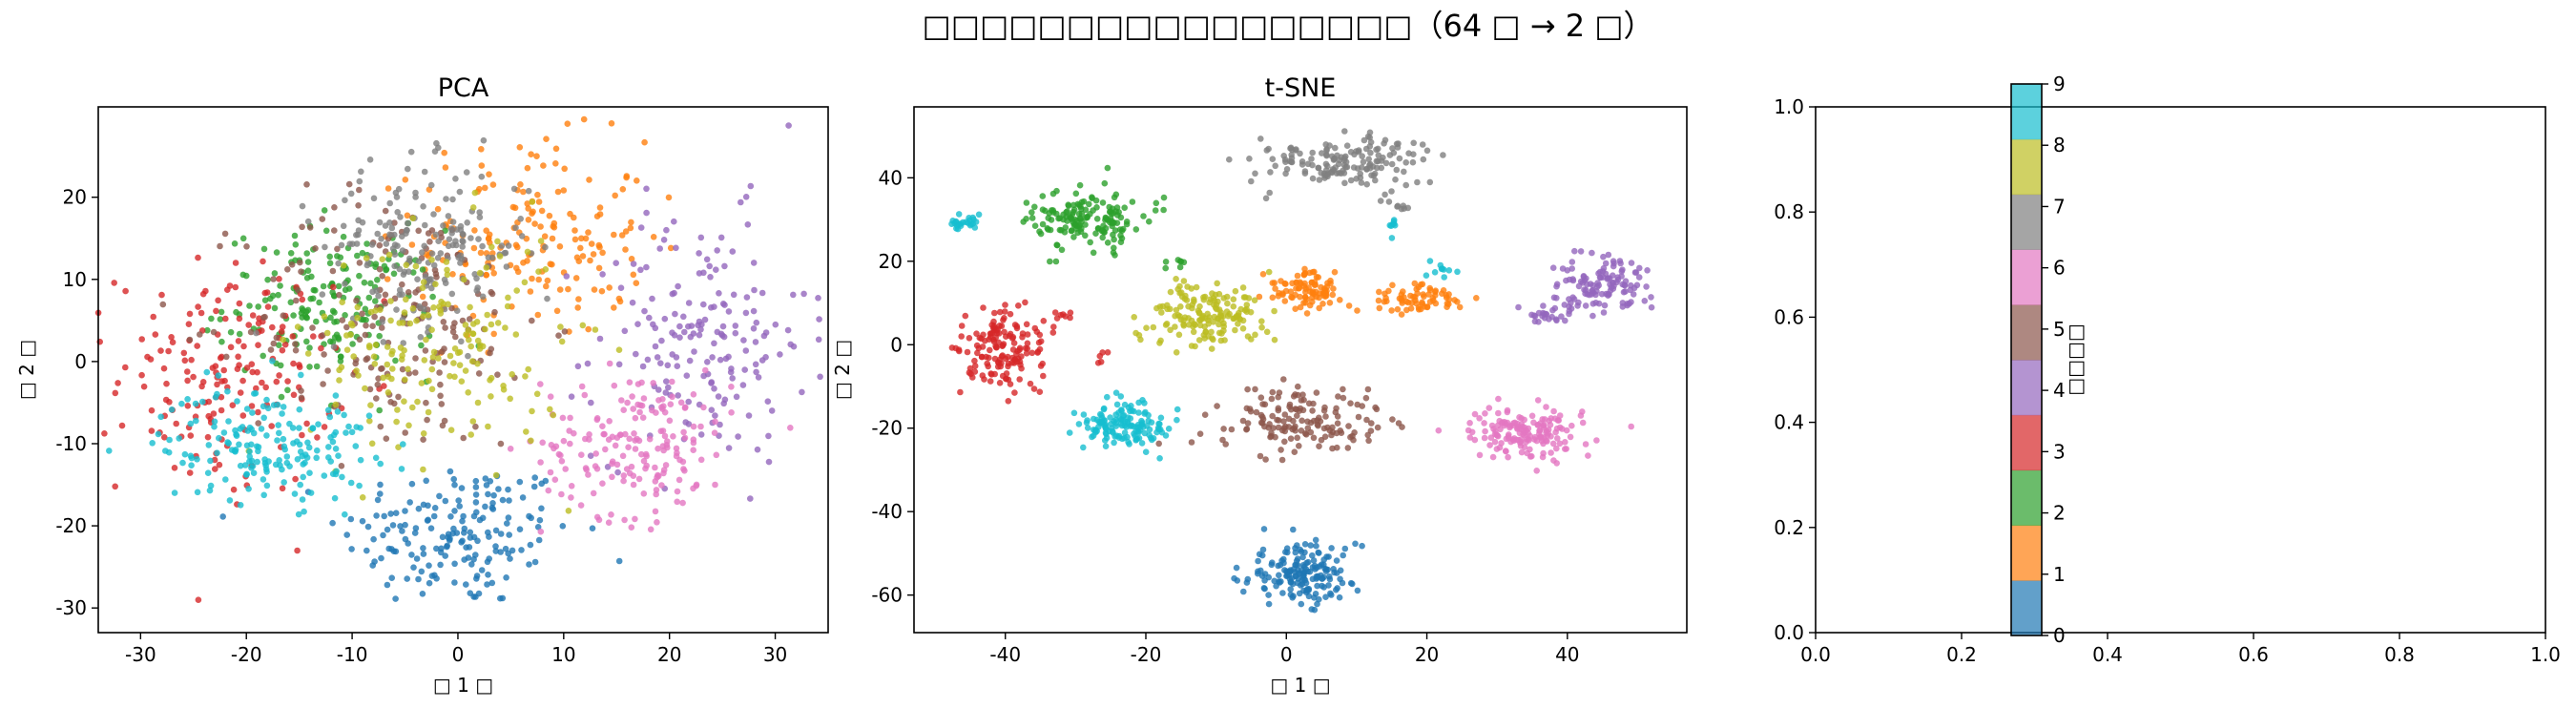 Image resolution: width=2576 pixels, height=708 pixels. What do you see at coordinates (463, 88) in the screenshot?
I see `pca-title: PCA` at bounding box center [463, 88].